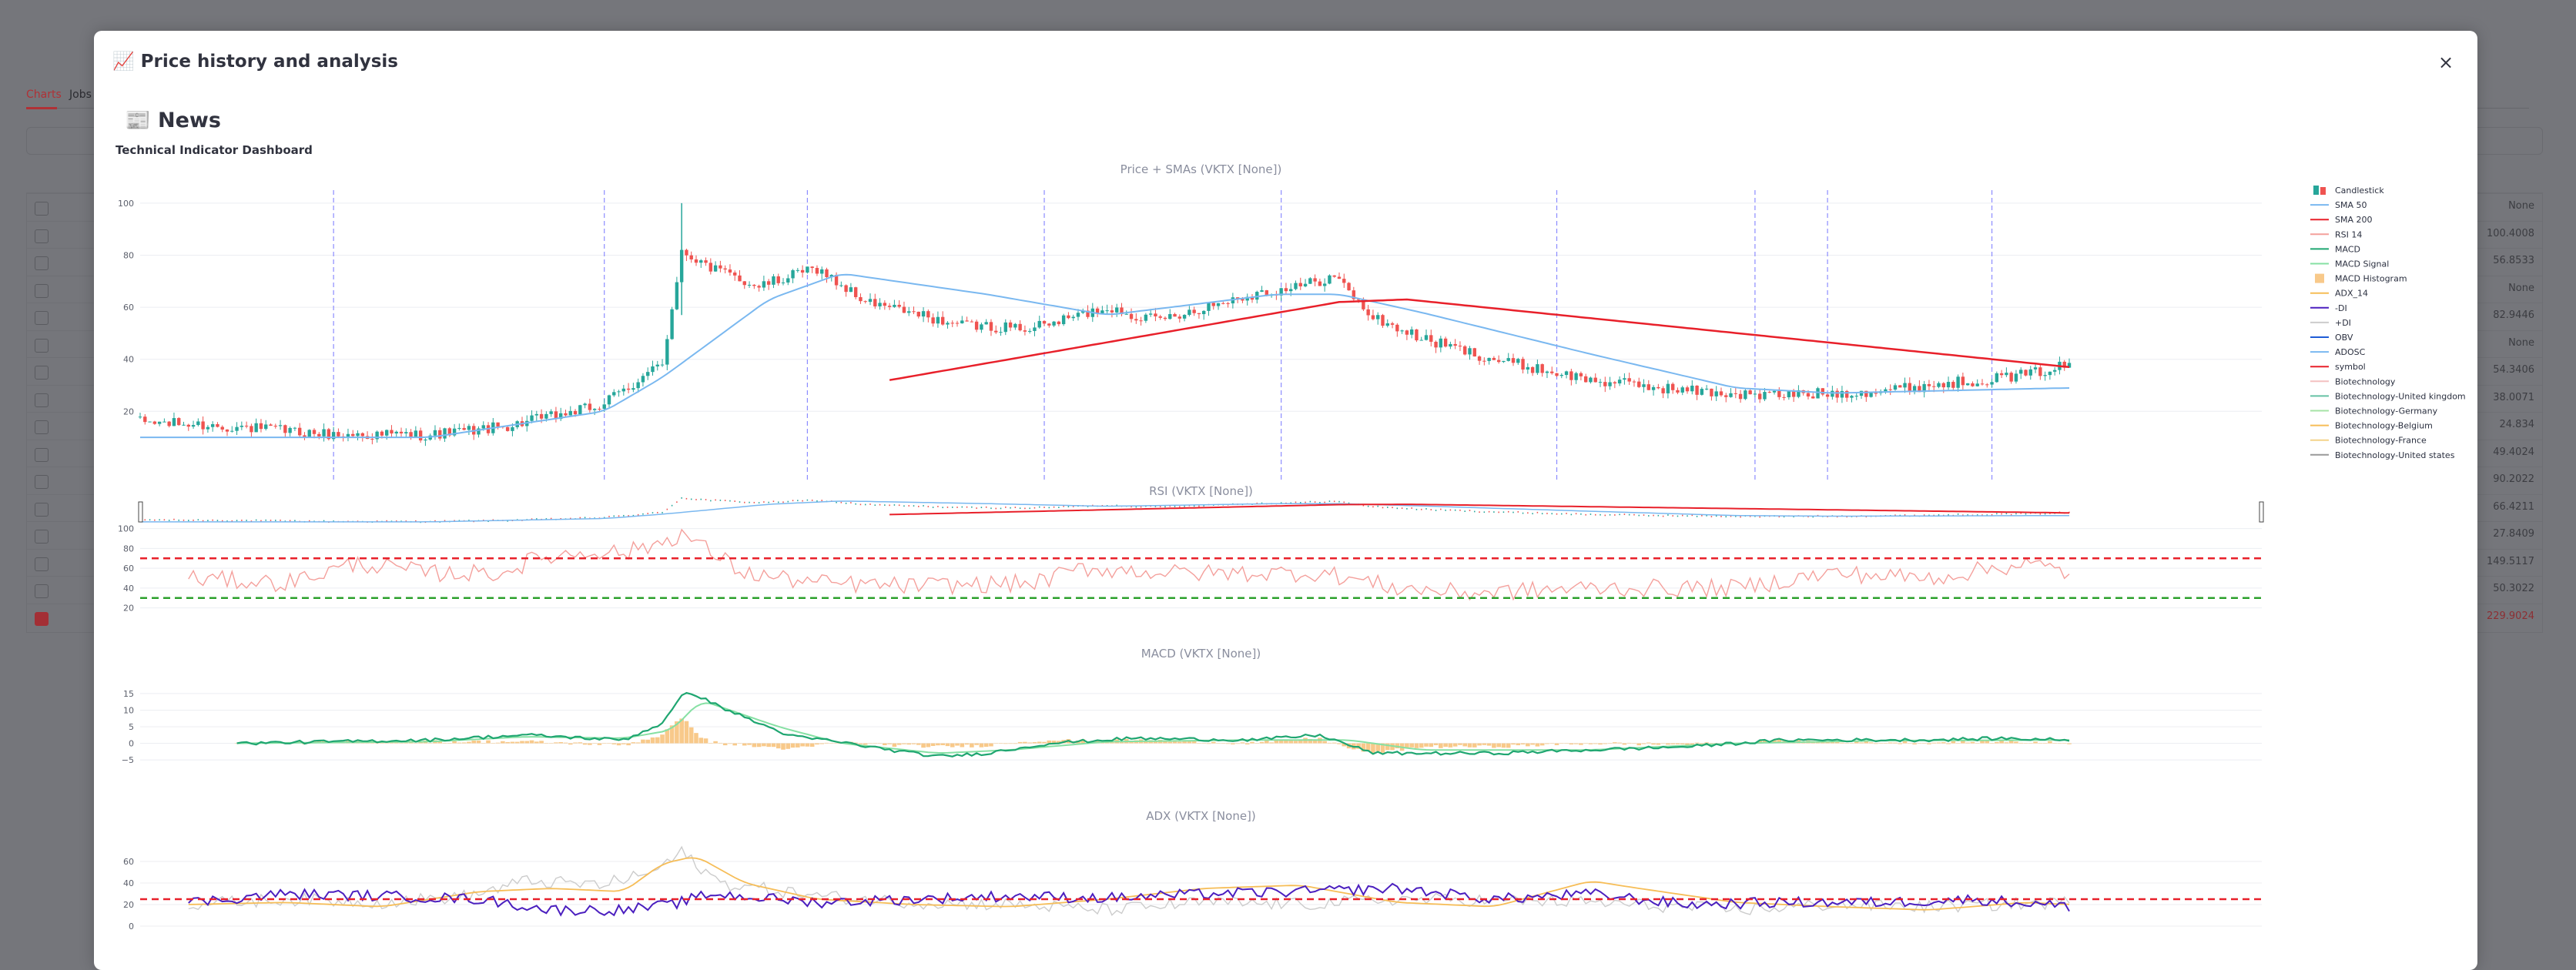  Describe the element at coordinates (2338, 367) in the screenshot. I see `legend-item: symbol` at that location.